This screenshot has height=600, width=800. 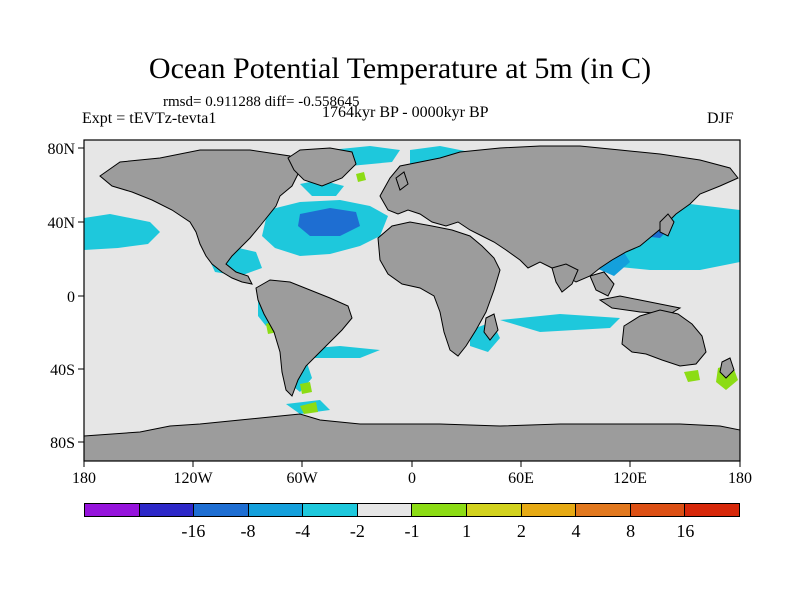 I want to click on lat-tick-label: 40N, so click(x=61, y=223).